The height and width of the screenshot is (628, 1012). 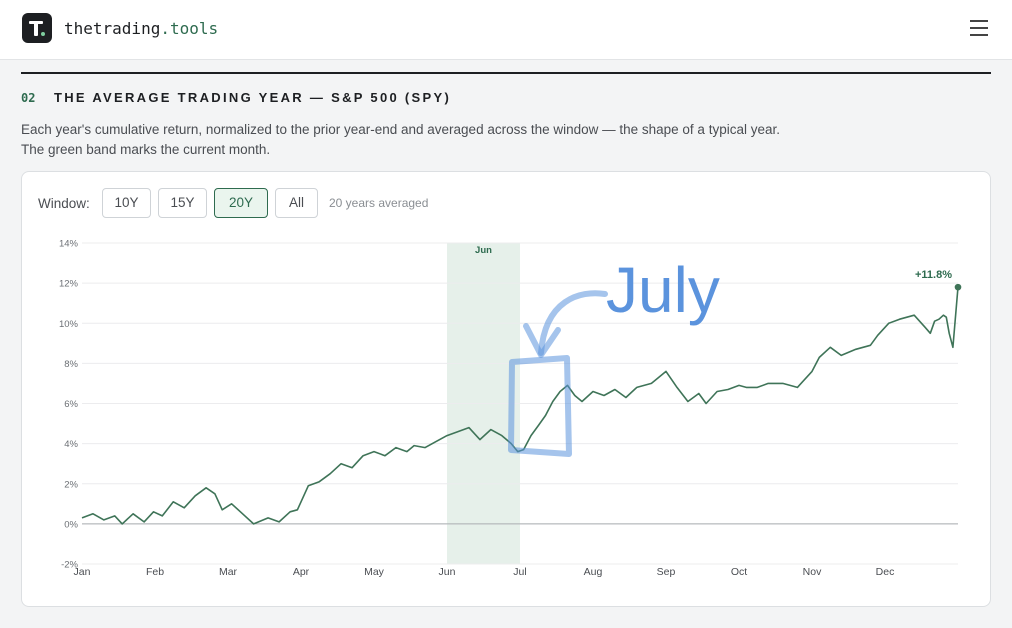 I want to click on brand-name: thetrading.tools, so click(x=141, y=28).